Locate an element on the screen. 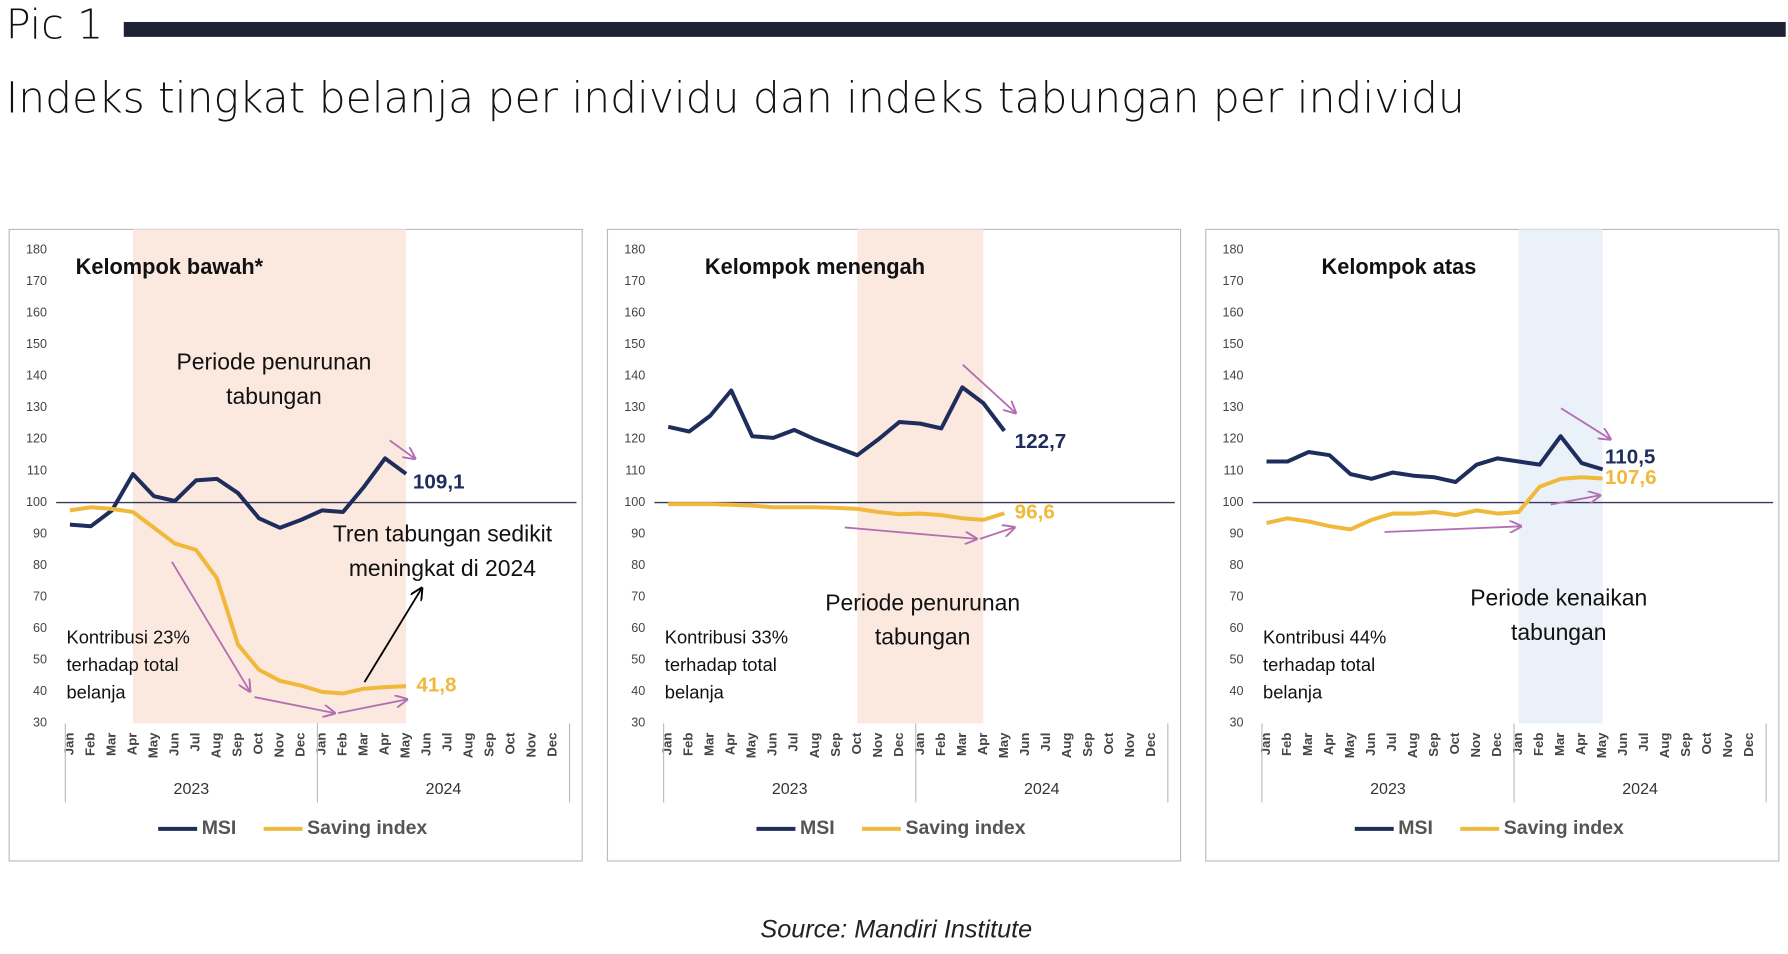 Image resolution: width=1788 pixels, height=954 pixels. legend-label: Saving index is located at coordinates (965, 828).